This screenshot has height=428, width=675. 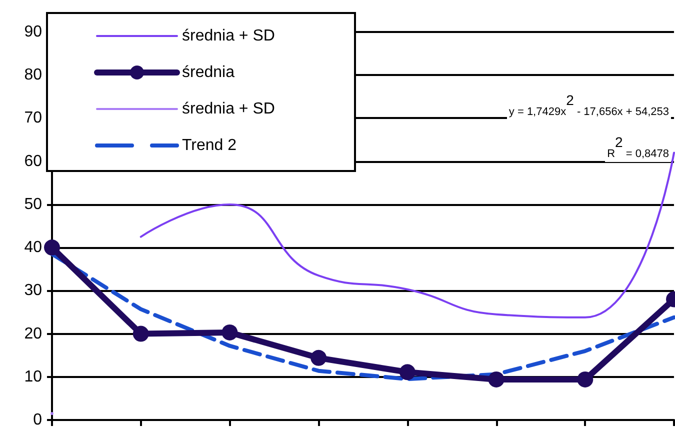 What do you see at coordinates (33, 32) in the screenshot?
I see `y-tick-label: 90` at bounding box center [33, 32].